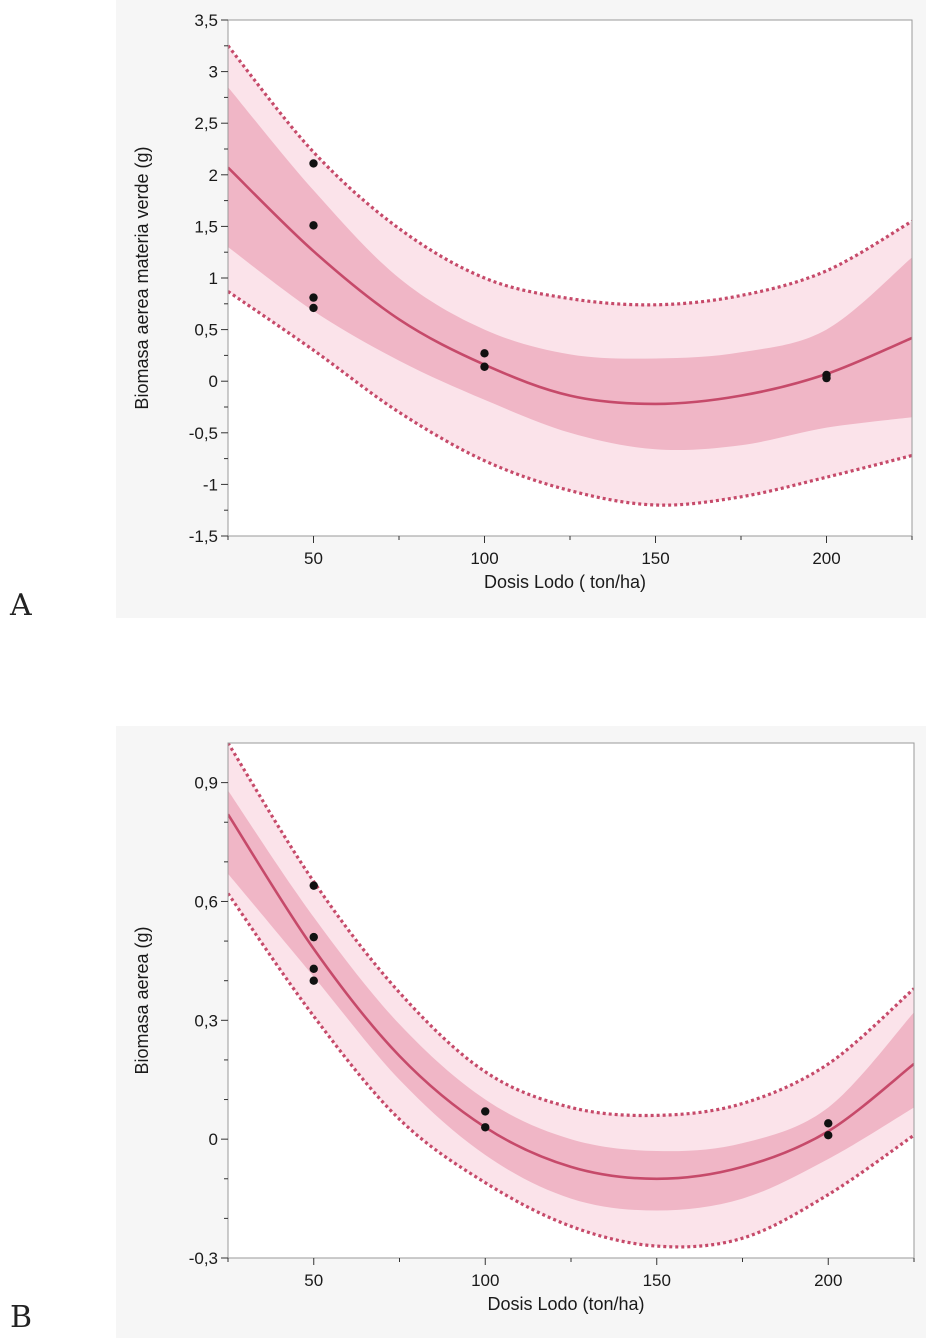 Image resolution: width=926 pixels, height=1341 pixels. I want to click on panel-a-letter: A, so click(21, 605).